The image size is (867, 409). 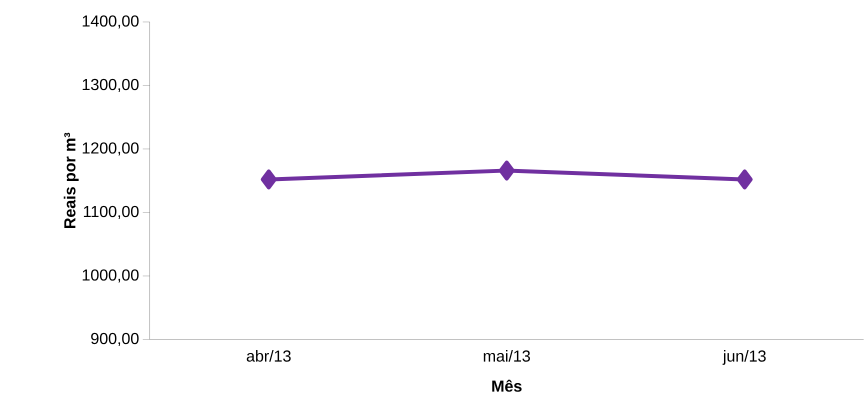 I want to click on y-tick-label: 1200,00, so click(x=110, y=149).